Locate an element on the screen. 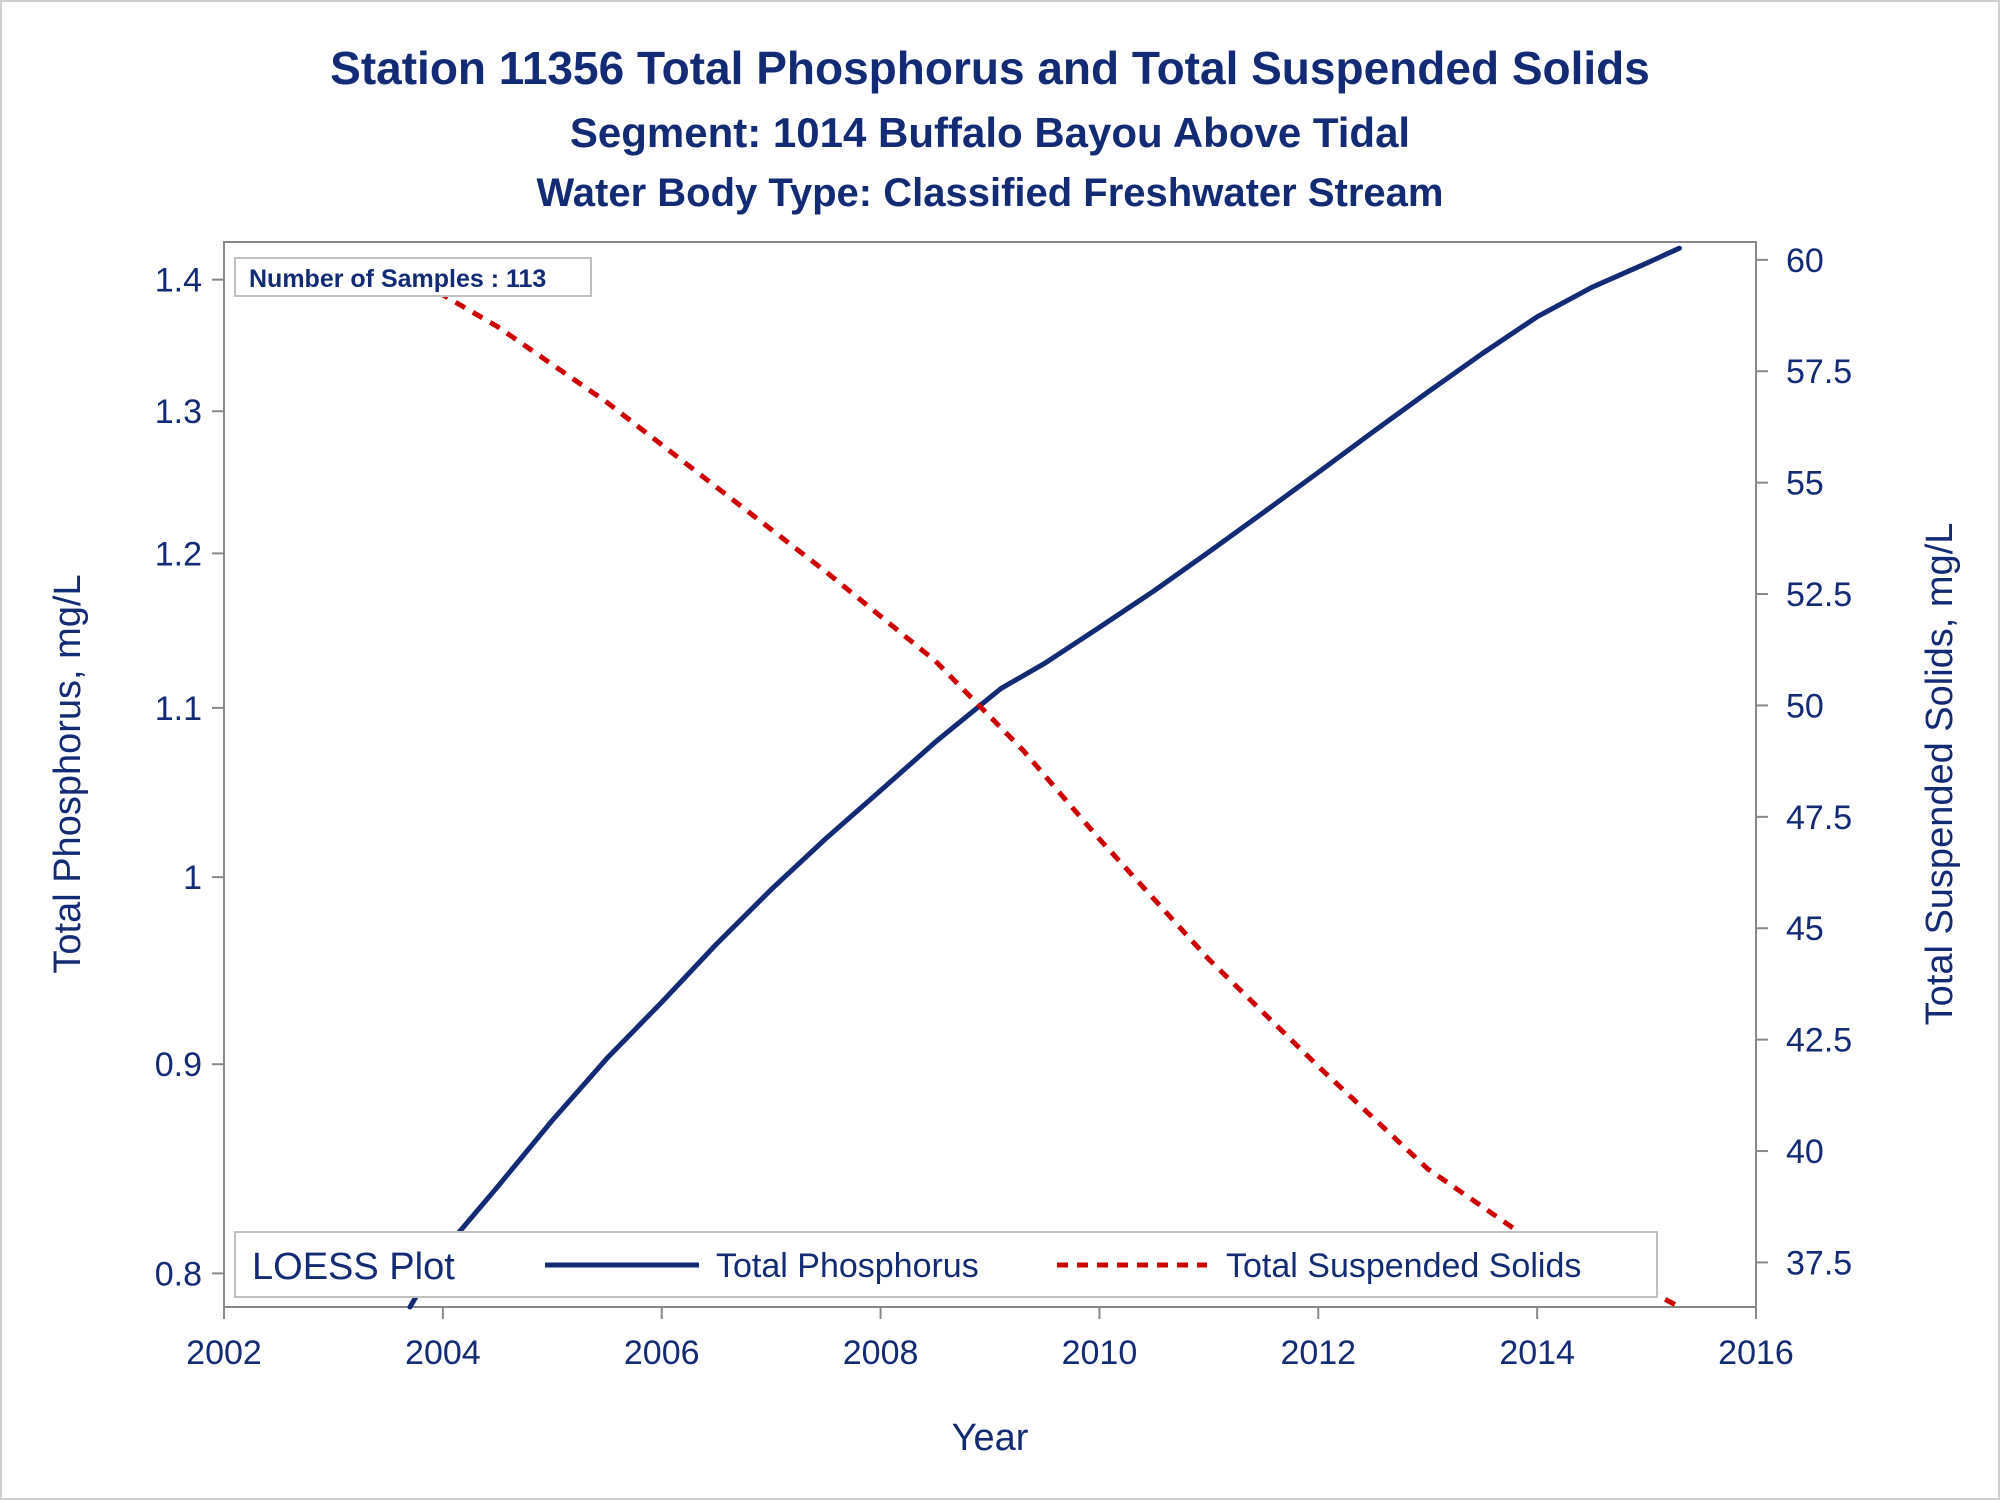  legend-label-total-suspended-solids: Total Suspended Solids is located at coordinates (1403, 1266).